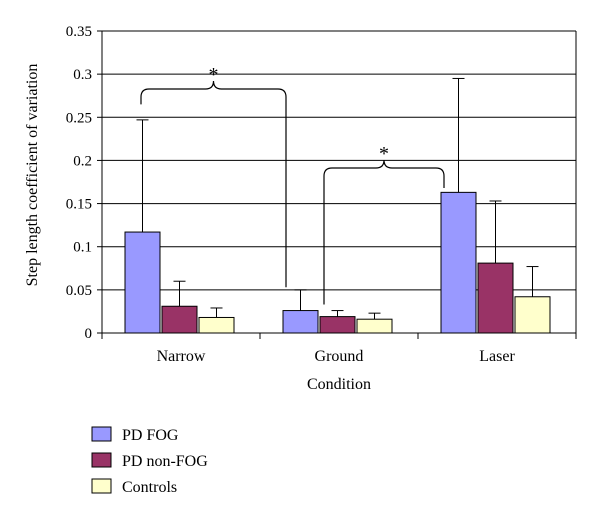  What do you see at coordinates (458, 262) in the screenshot?
I see `bar-pd-fog-laser` at bounding box center [458, 262].